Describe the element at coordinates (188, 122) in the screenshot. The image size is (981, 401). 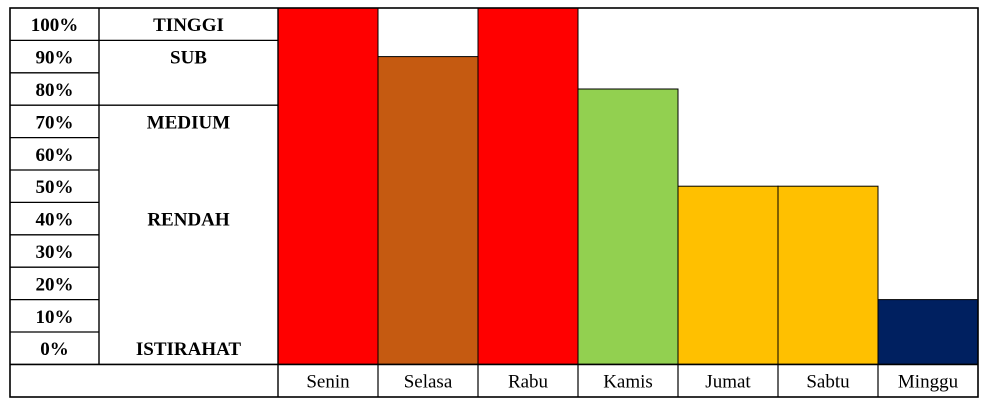
I see `zone-label: MEDIUM` at that location.